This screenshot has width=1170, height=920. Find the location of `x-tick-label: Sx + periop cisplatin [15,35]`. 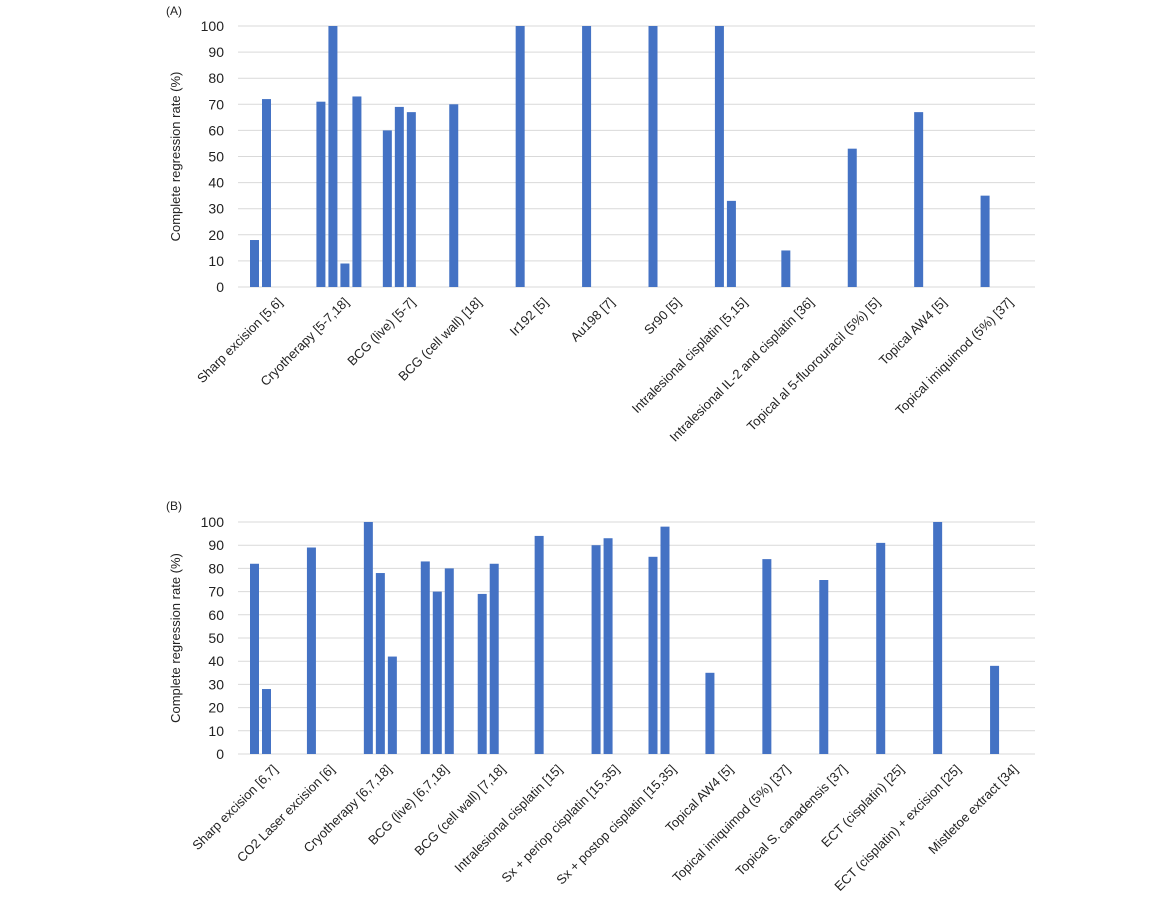

x-tick-label: Sx + periop cisplatin [15,35] is located at coordinates (560, 824).